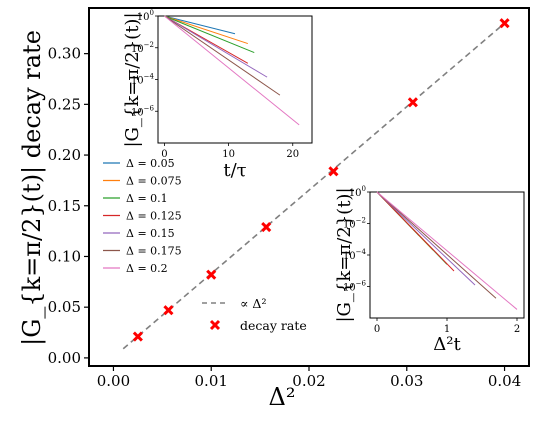  Describe the element at coordinates (154, 216) in the screenshot. I see `series-legend-label: Δ = 0.125` at that location.